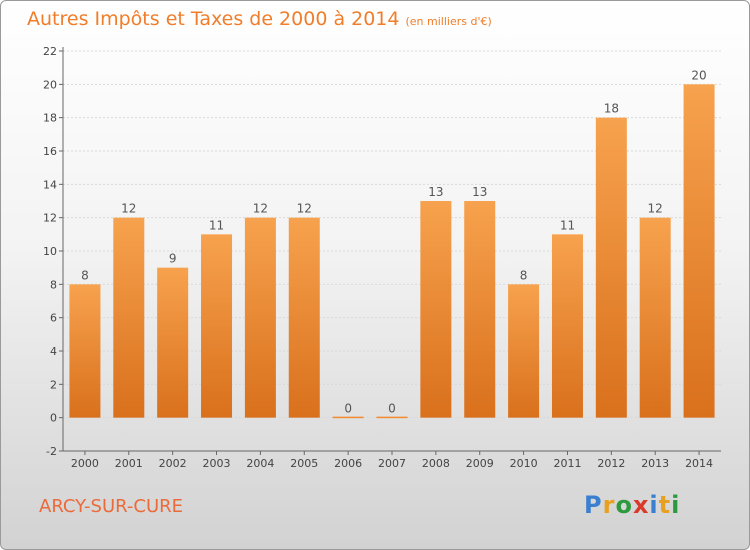 The width and height of the screenshot is (750, 550). Describe the element at coordinates (348, 463) in the screenshot. I see `x-tick-label: 2006` at that location.